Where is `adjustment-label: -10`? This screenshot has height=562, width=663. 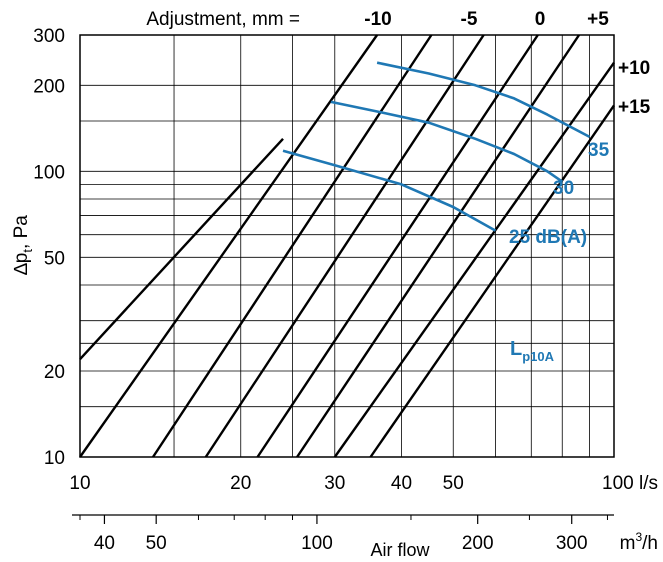 adjustment-label: -10 is located at coordinates (377, 19).